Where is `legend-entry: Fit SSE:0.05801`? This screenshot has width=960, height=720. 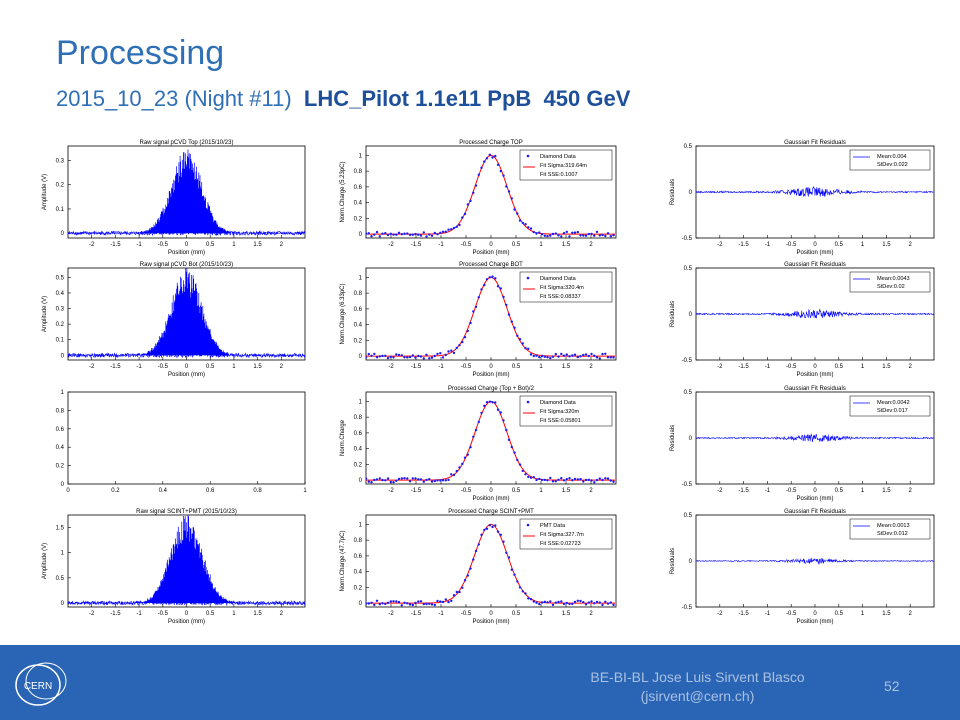
legend-entry: Fit SSE:0.05801 is located at coordinates (560, 421).